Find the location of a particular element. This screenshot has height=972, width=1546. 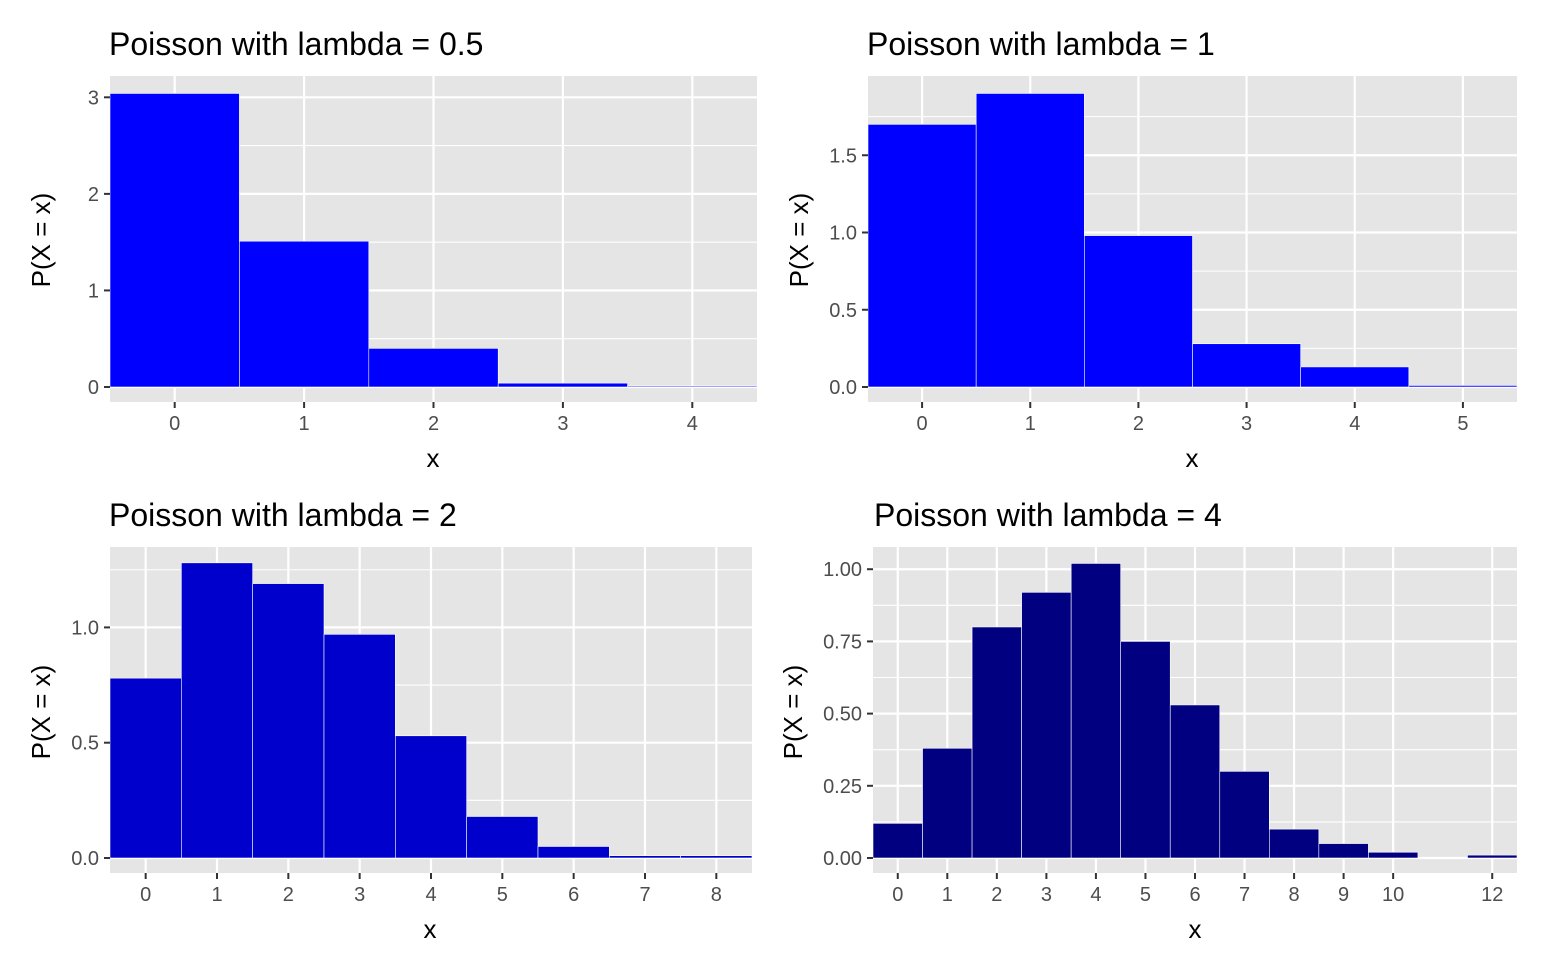

x-tick-label: 10 is located at coordinates (1393, 895).